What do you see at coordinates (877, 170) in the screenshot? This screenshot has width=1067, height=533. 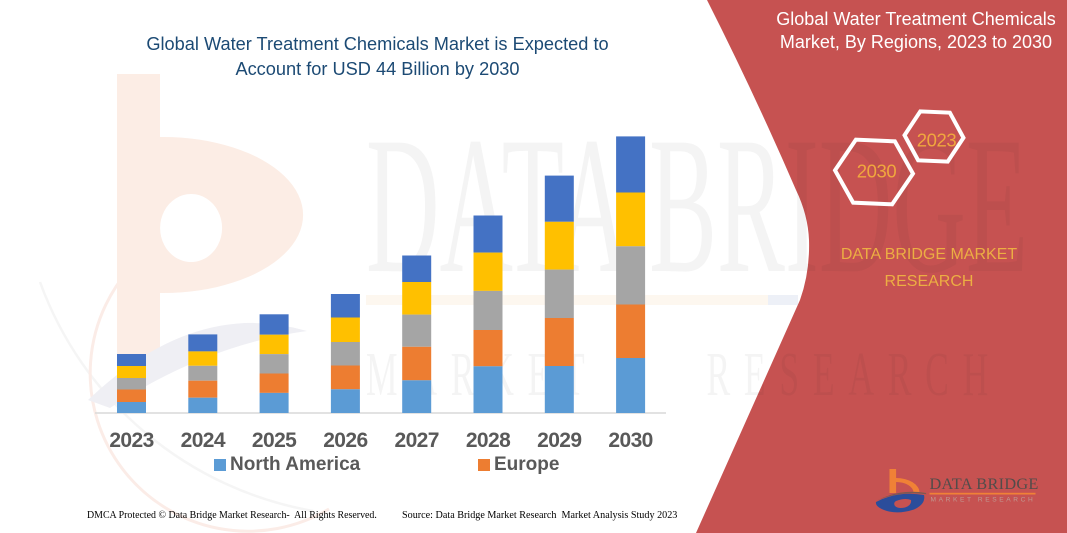 I see `svg-text: 2030` at bounding box center [877, 170].